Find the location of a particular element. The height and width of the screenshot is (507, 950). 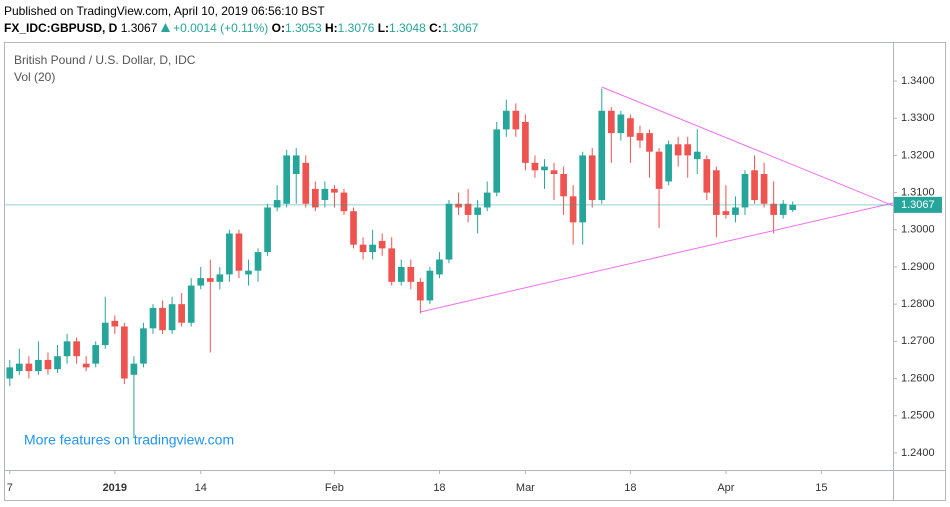

last-price-box is located at coordinates (918, 204).